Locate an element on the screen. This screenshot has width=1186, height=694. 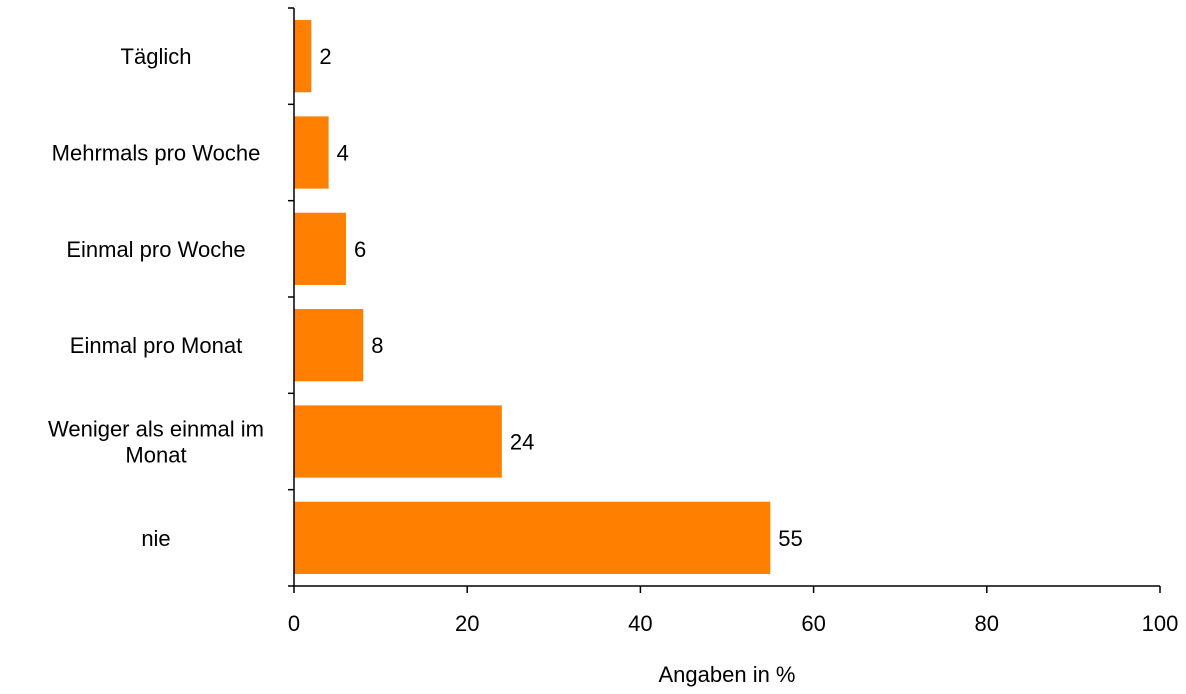
x-tick-label-1: 20 is located at coordinates (467, 623).